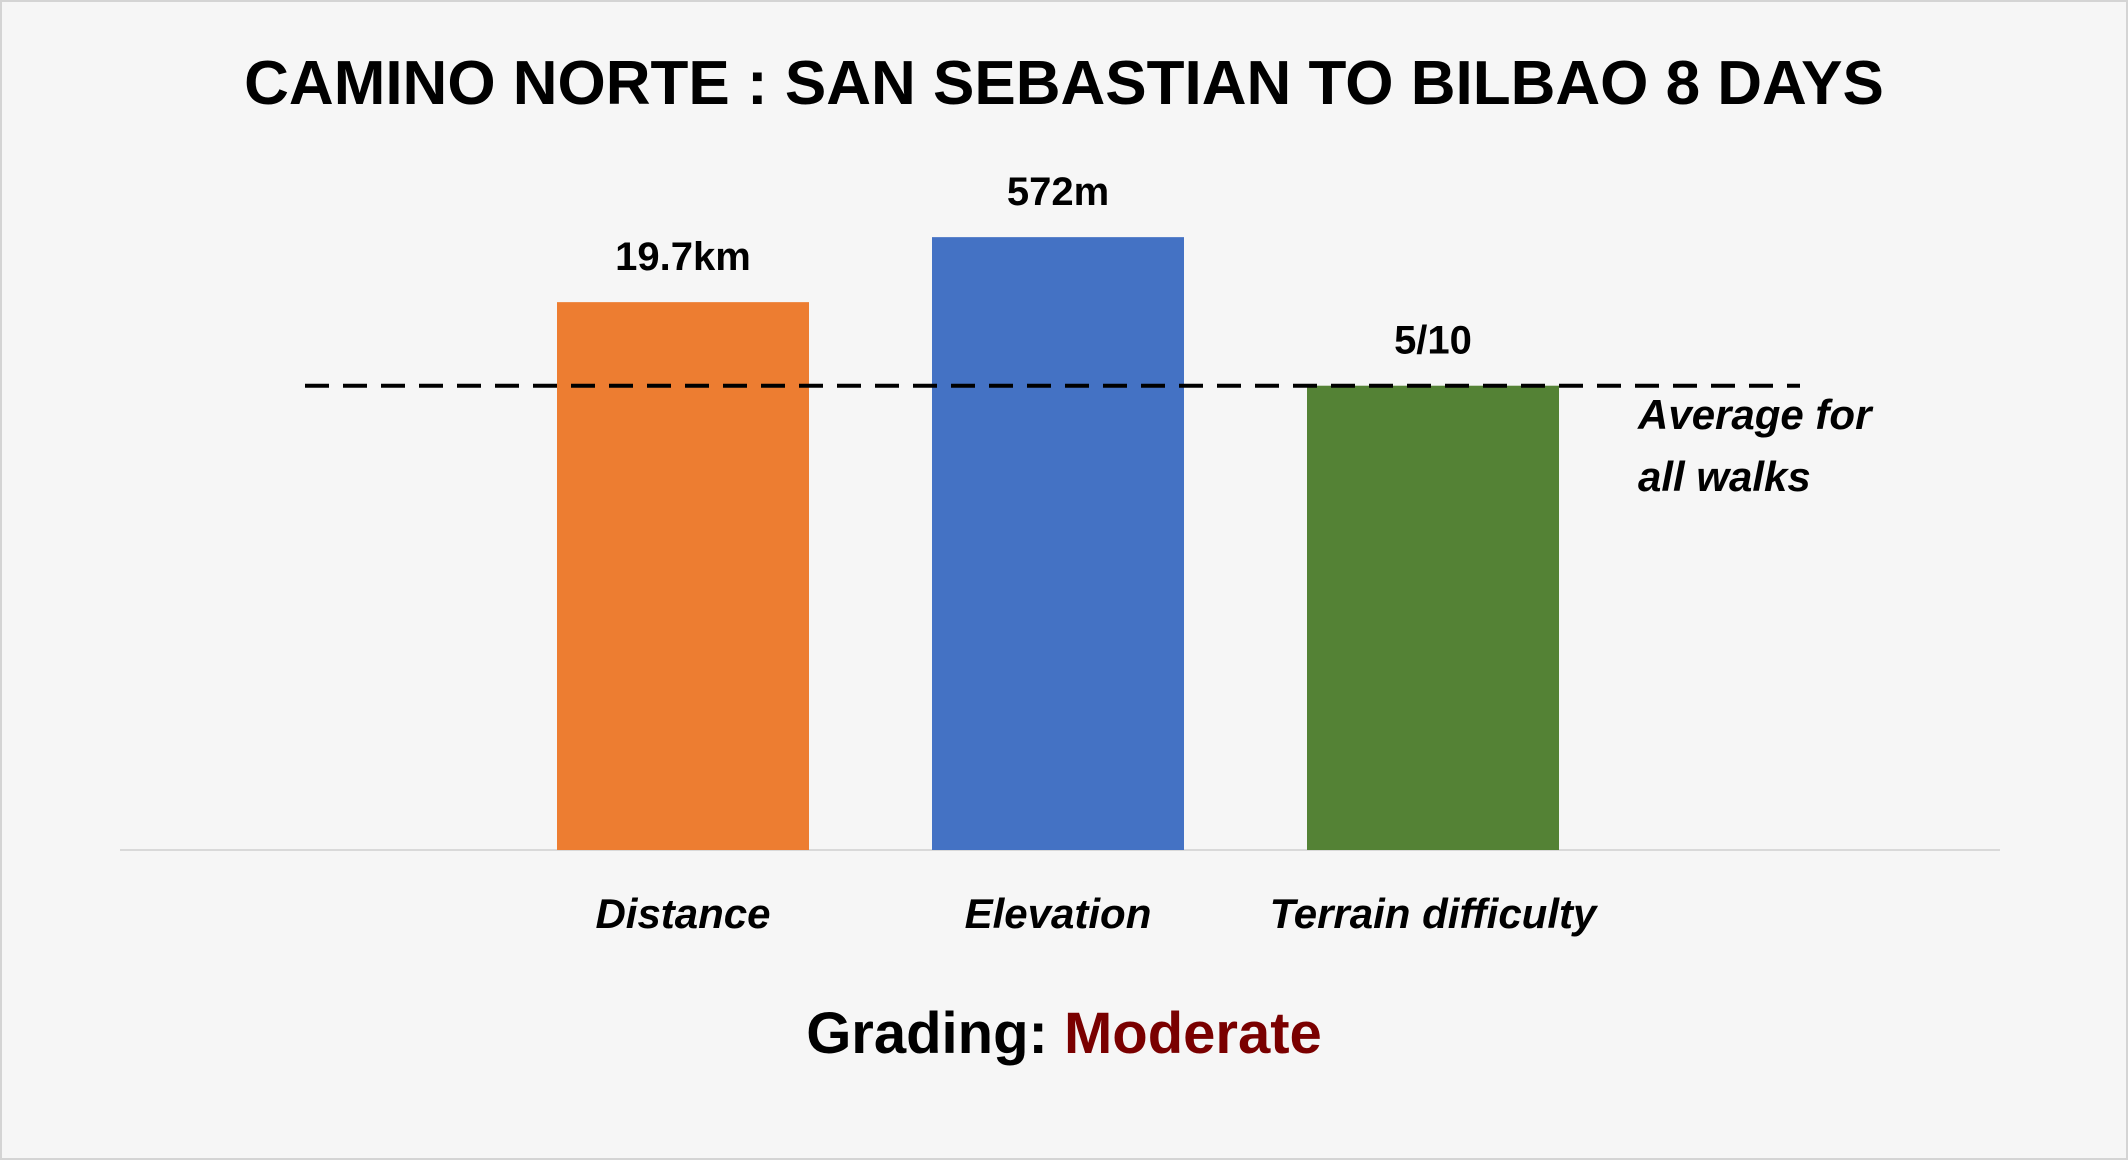 The height and width of the screenshot is (1160, 2128). What do you see at coordinates (1724, 476) in the screenshot?
I see `average-label-line-2: all walks` at bounding box center [1724, 476].